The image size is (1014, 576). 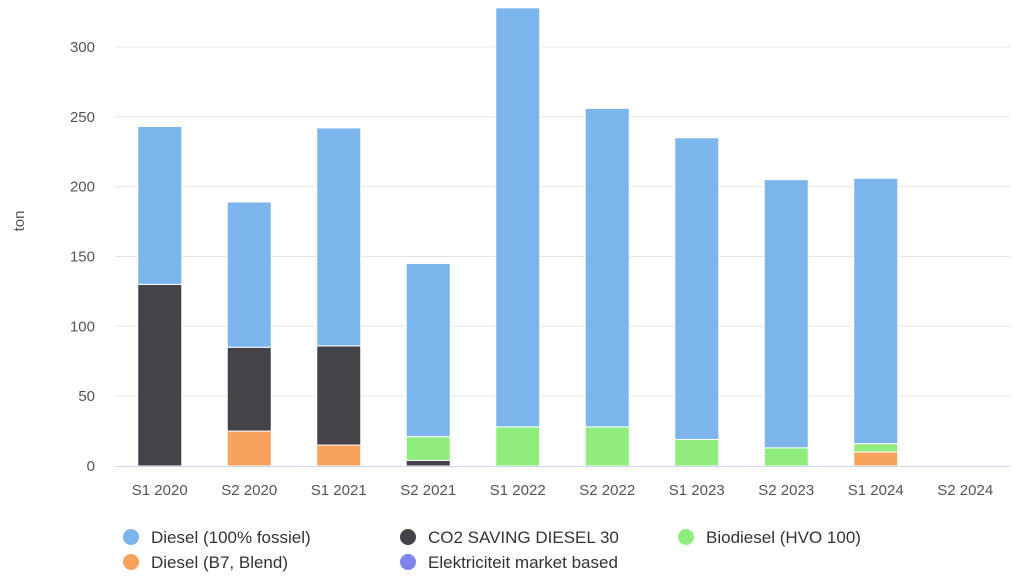 What do you see at coordinates (965, 490) in the screenshot?
I see `x-tick-label: S2 2024` at bounding box center [965, 490].